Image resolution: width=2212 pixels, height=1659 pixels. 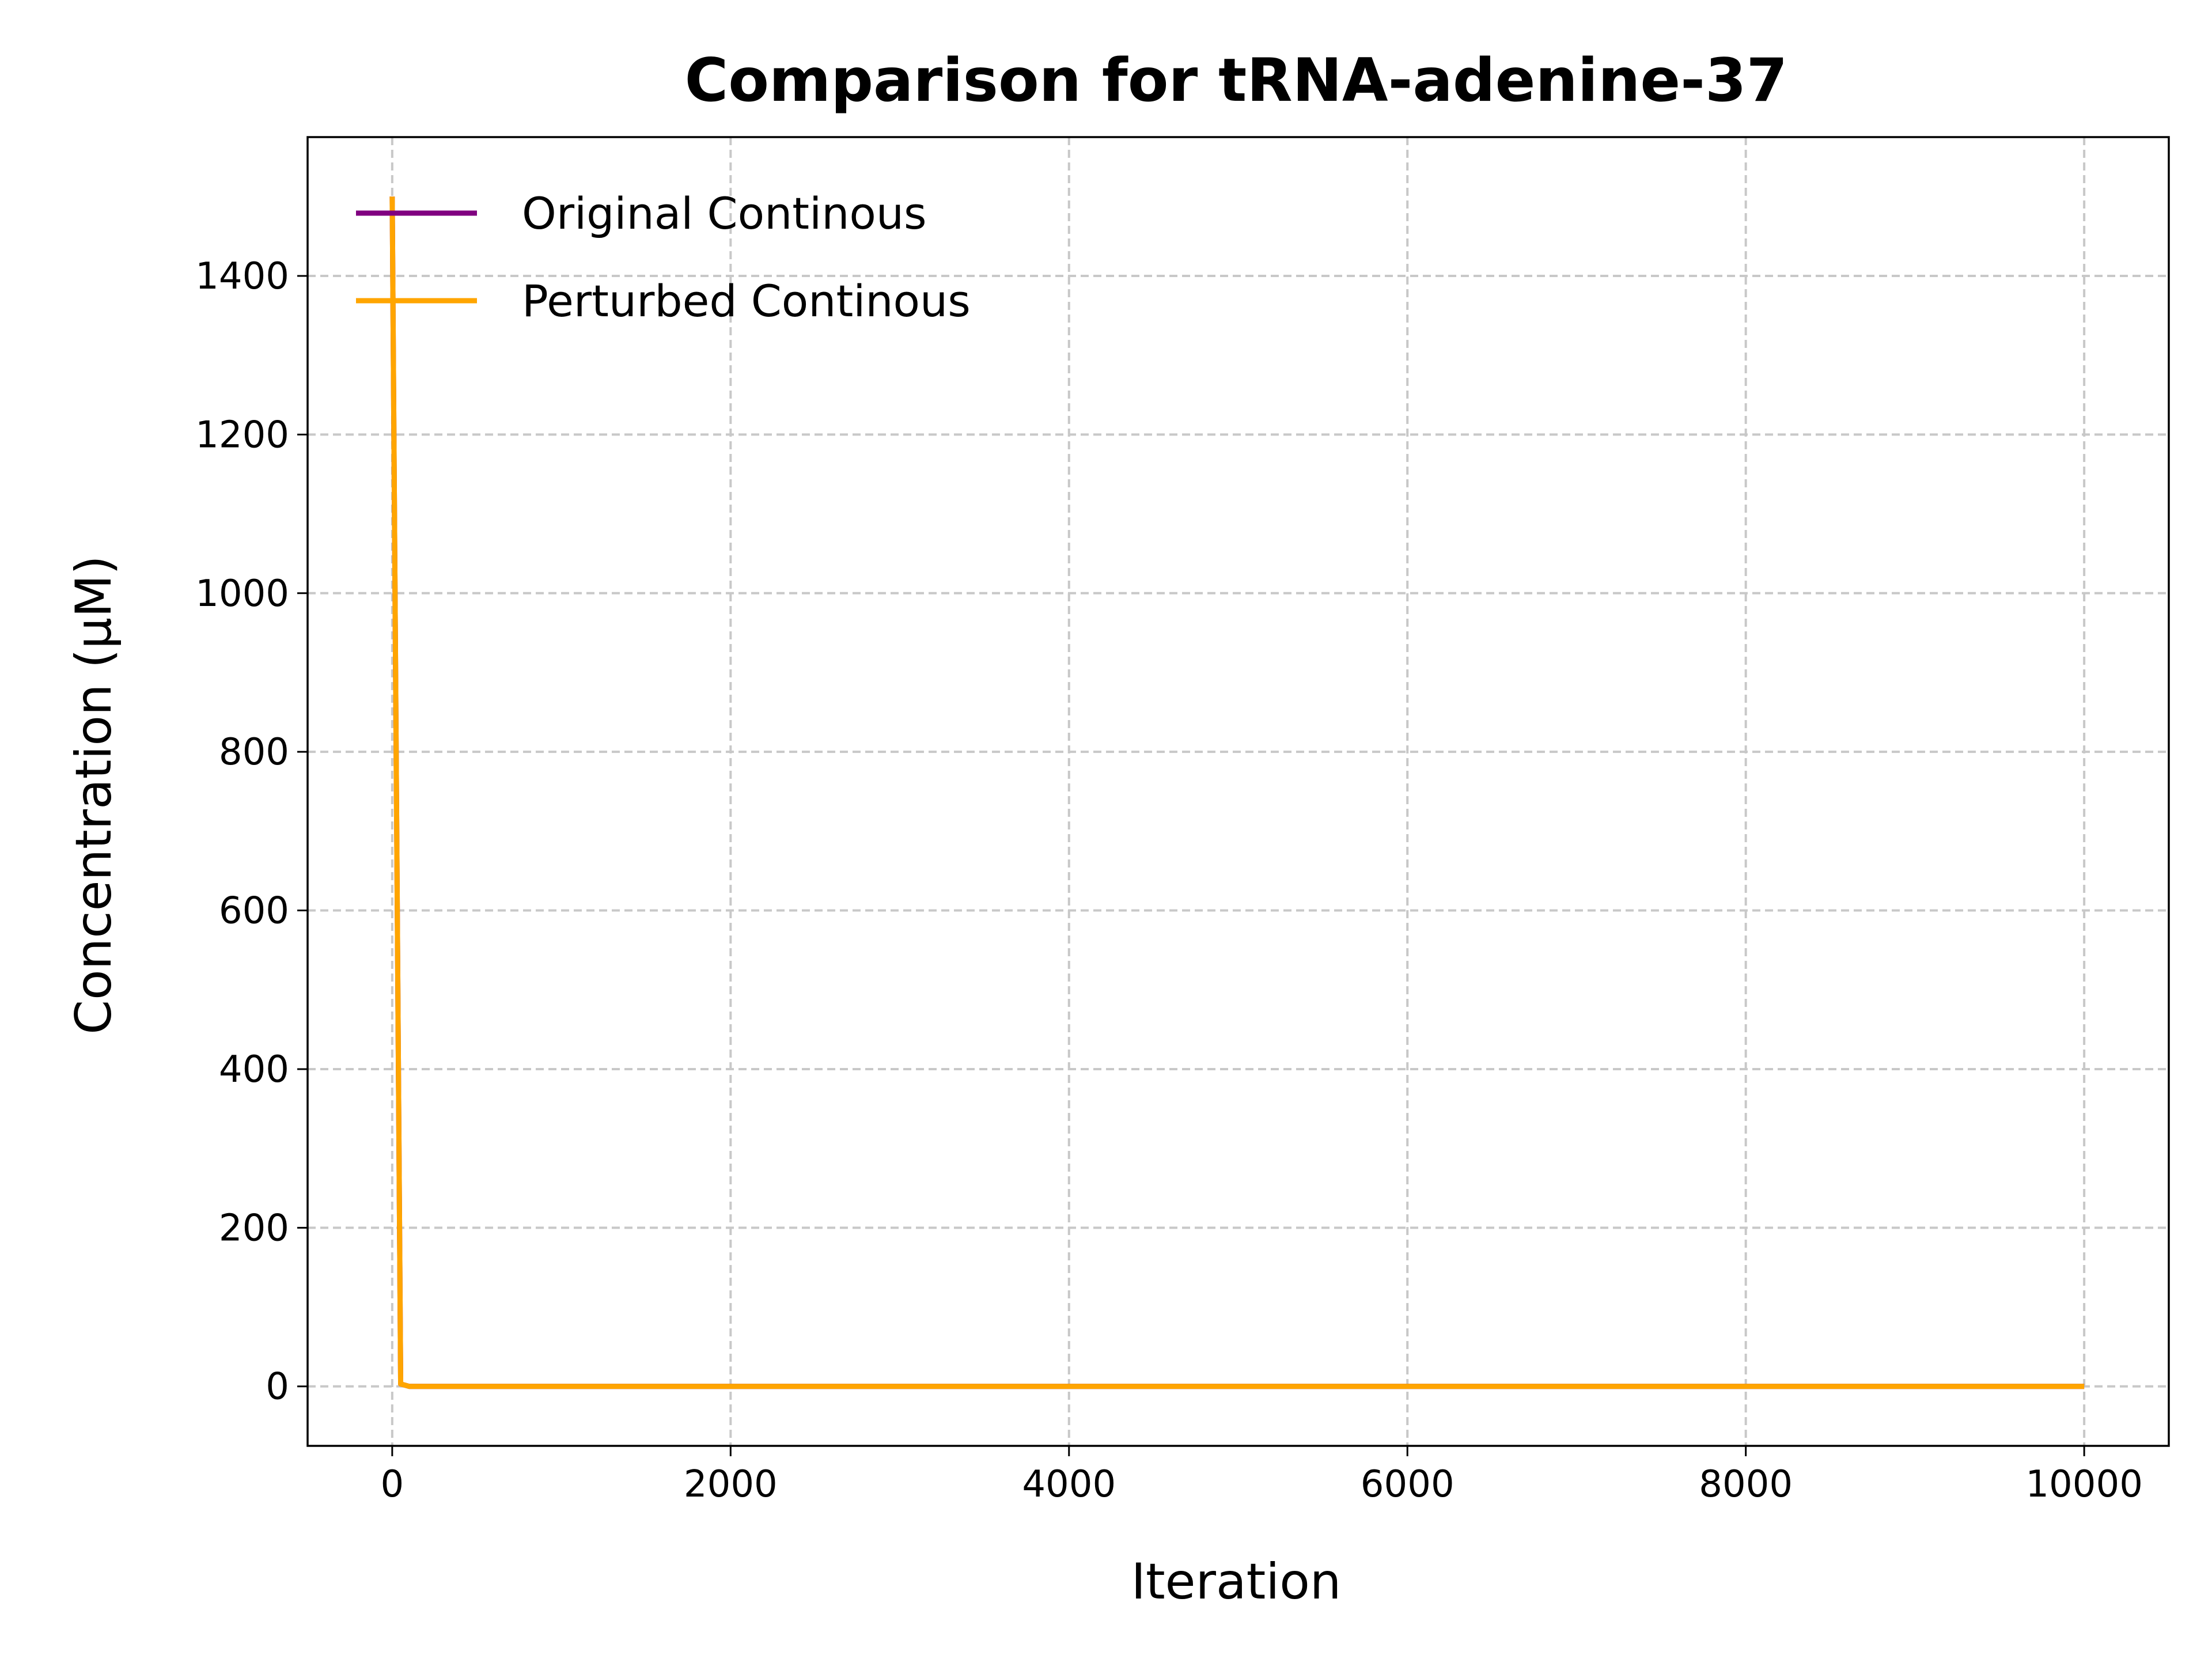 I want to click on x-axis-label: Iteration, so click(x=1236, y=1582).